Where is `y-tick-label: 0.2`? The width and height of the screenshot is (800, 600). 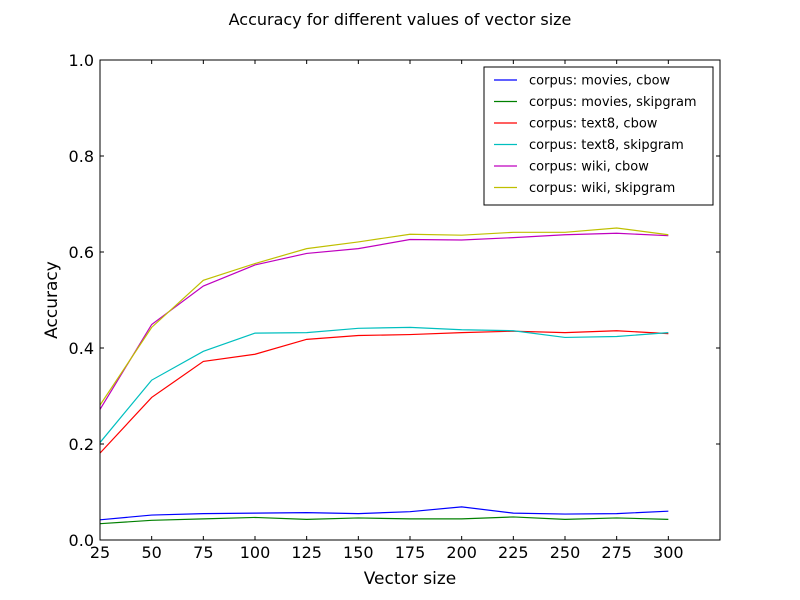 y-tick-label: 0.2 is located at coordinates (81, 444).